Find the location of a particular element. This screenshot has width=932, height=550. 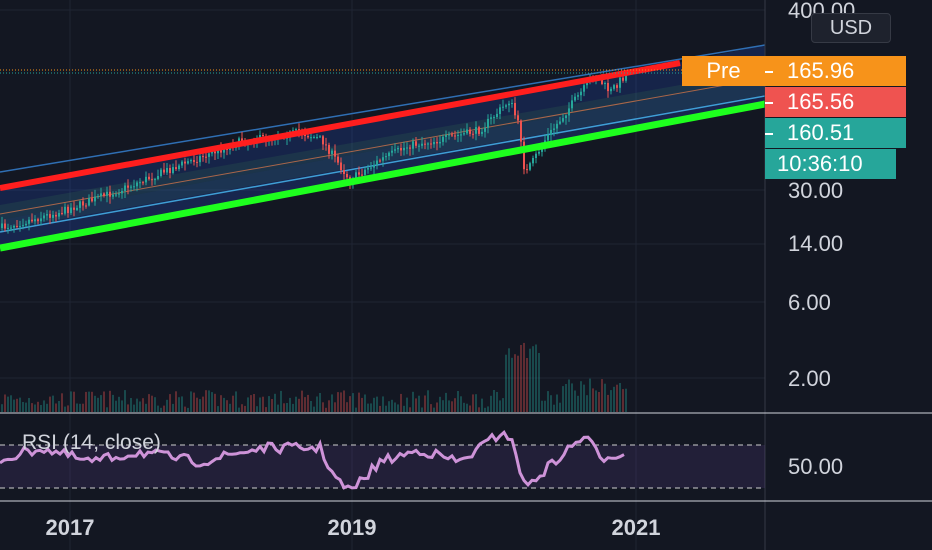

rsi-line is located at coordinates (312, 459).